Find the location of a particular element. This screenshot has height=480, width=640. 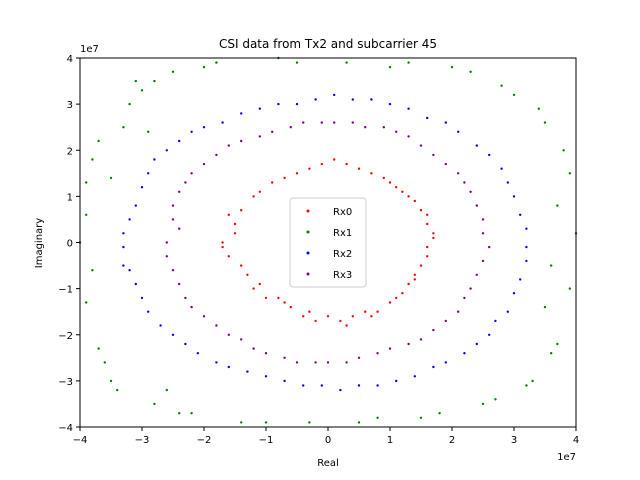

y-tick-label: −3 is located at coordinates (65, 382).